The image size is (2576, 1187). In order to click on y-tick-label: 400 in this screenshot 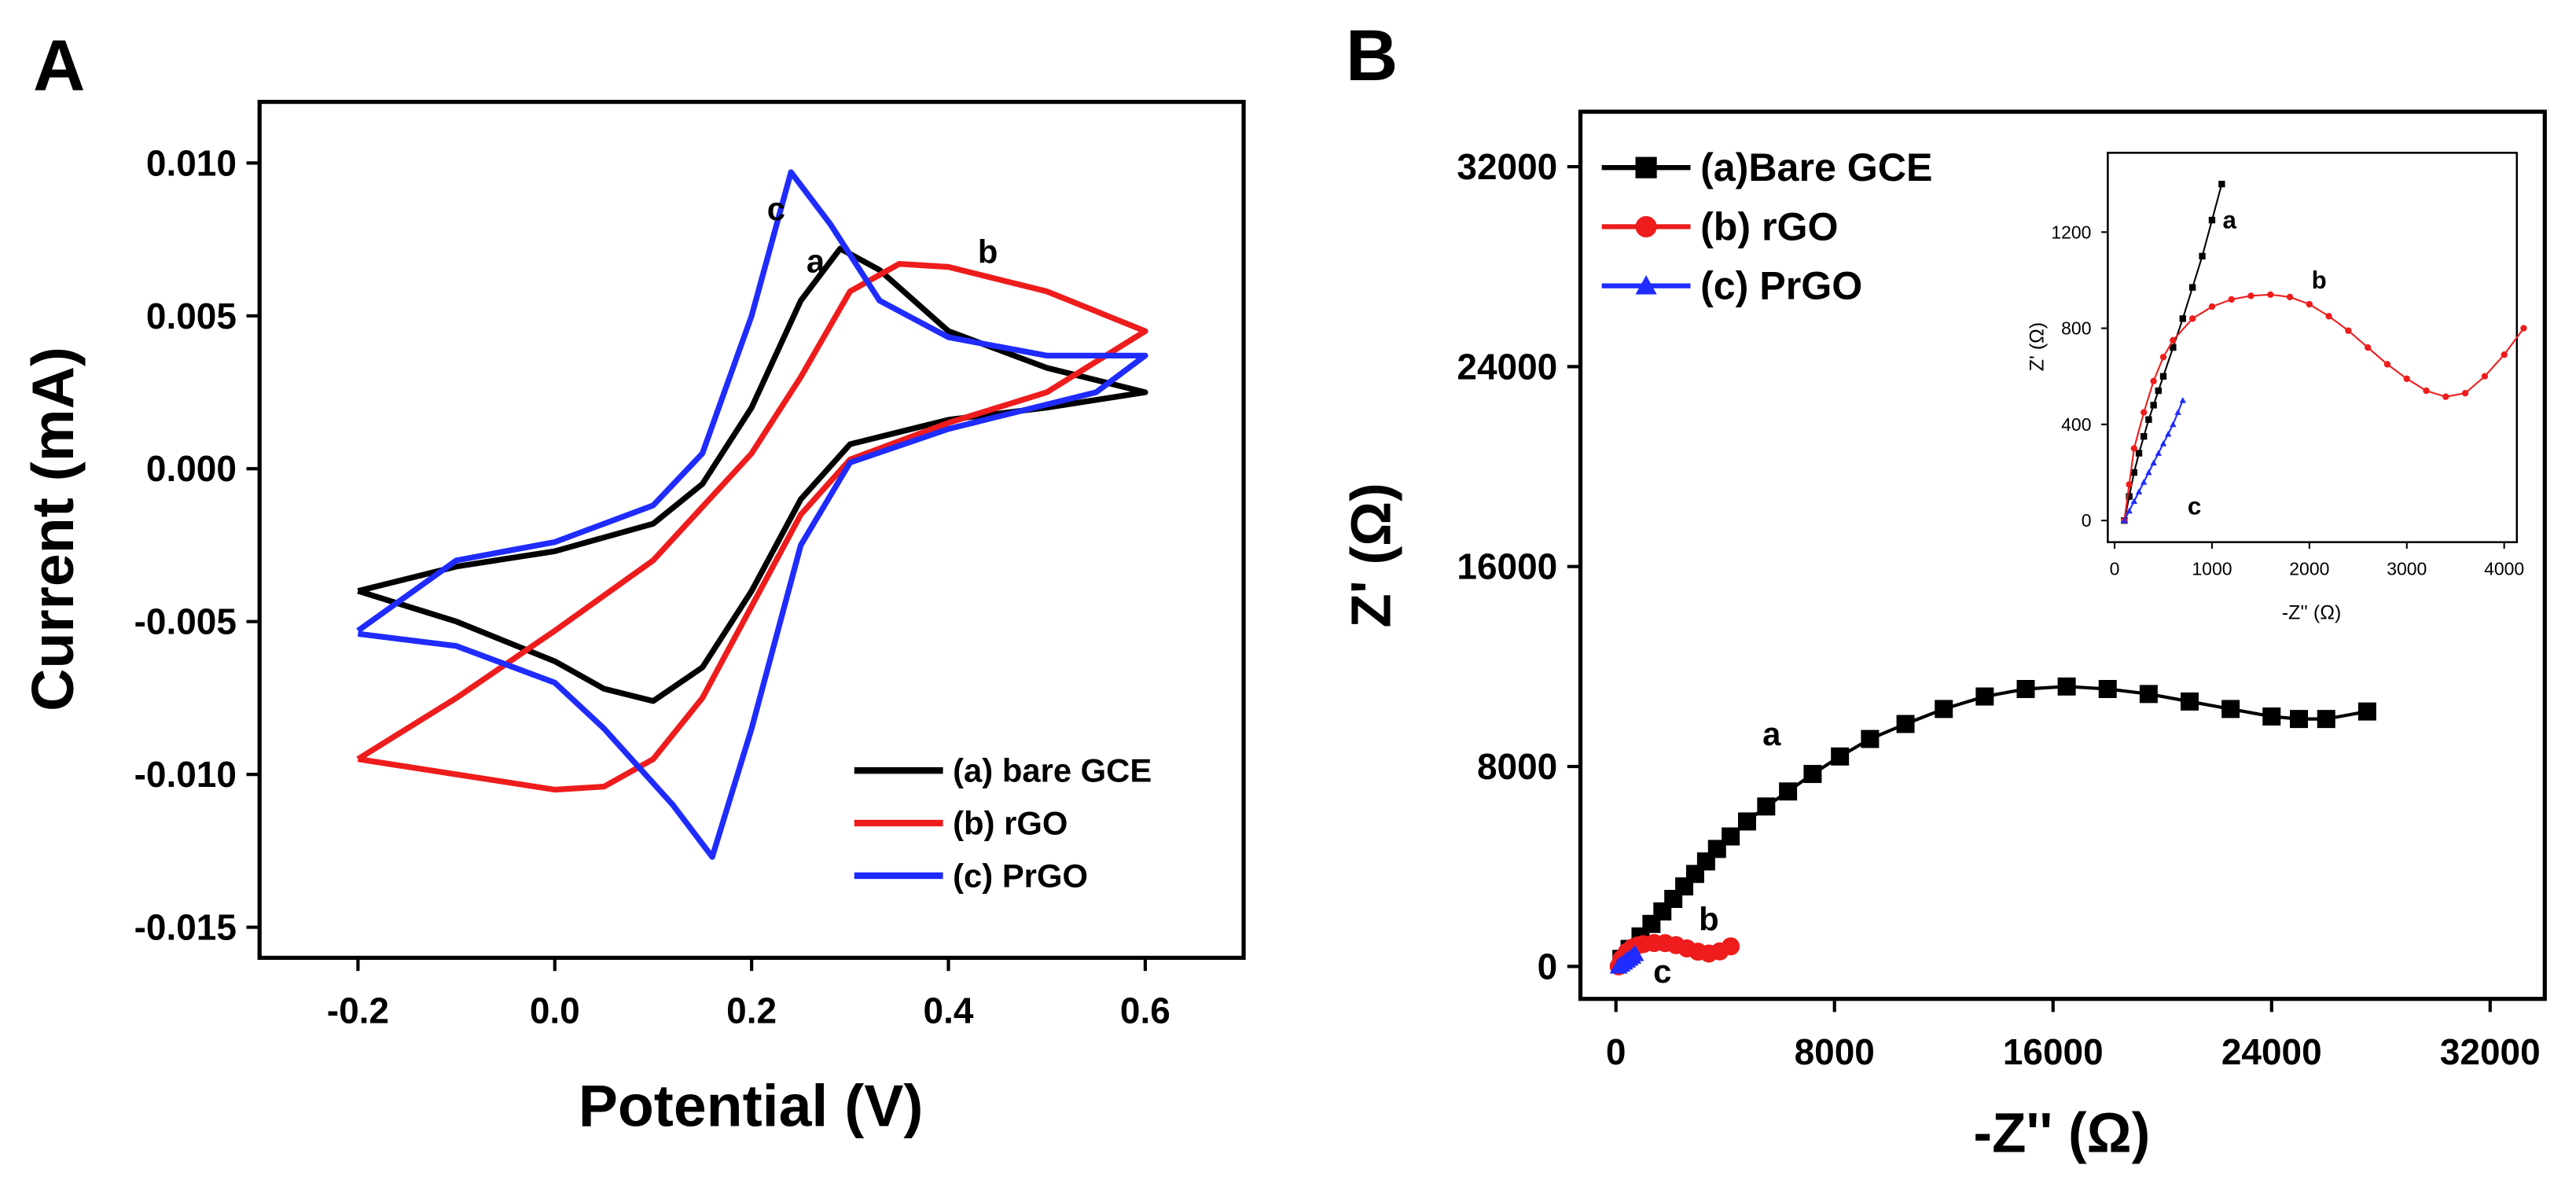, I will do `click(2076, 424)`.